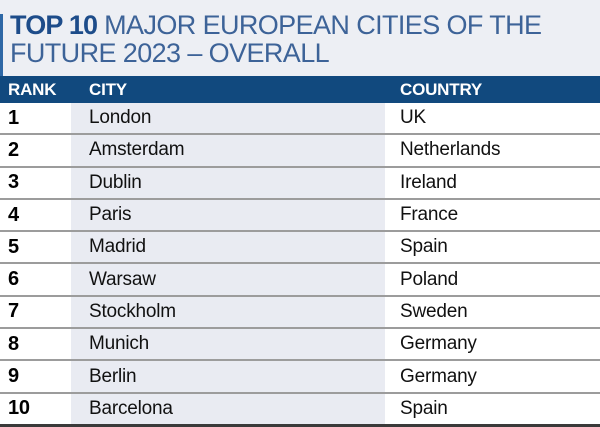 The width and height of the screenshot is (600, 427). What do you see at coordinates (13, 279) in the screenshot?
I see `rank-cell: 6` at bounding box center [13, 279].